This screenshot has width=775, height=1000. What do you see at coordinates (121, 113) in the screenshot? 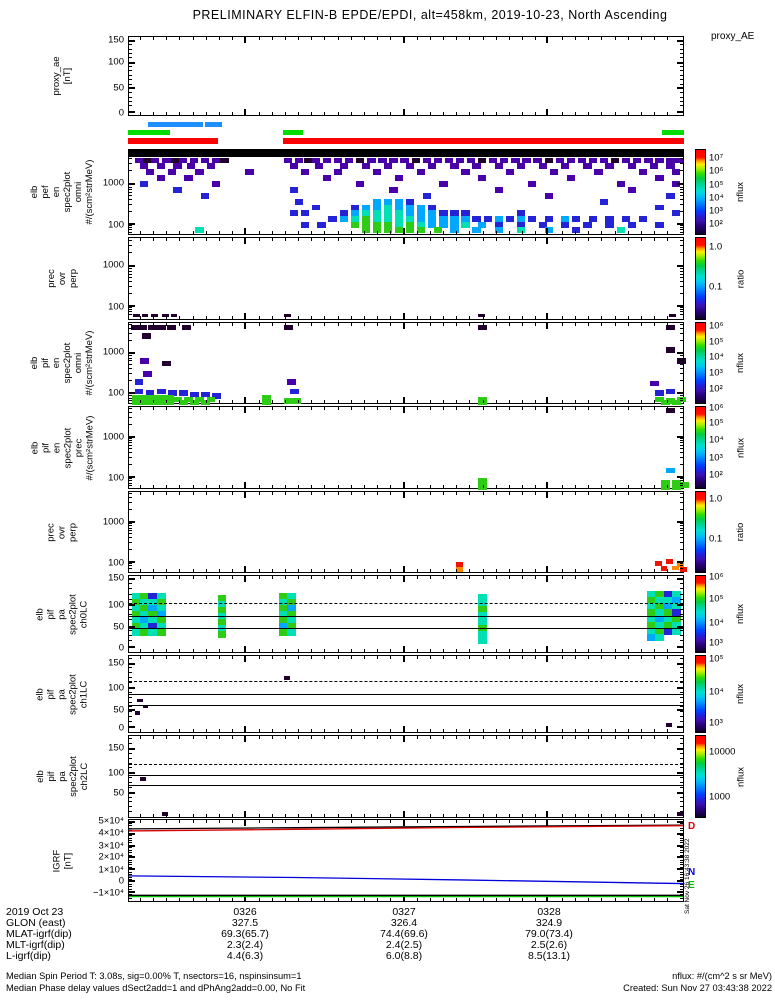
I see `ytick-label: 0` at bounding box center [121, 113].